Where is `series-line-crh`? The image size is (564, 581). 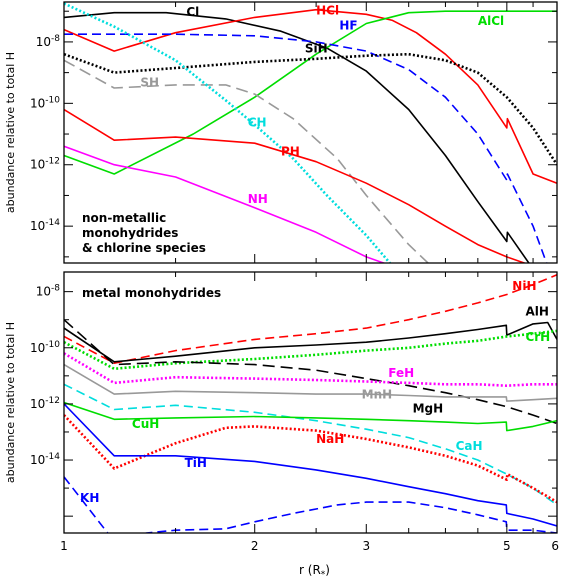 series-line-crh is located at coordinates (310, 350).